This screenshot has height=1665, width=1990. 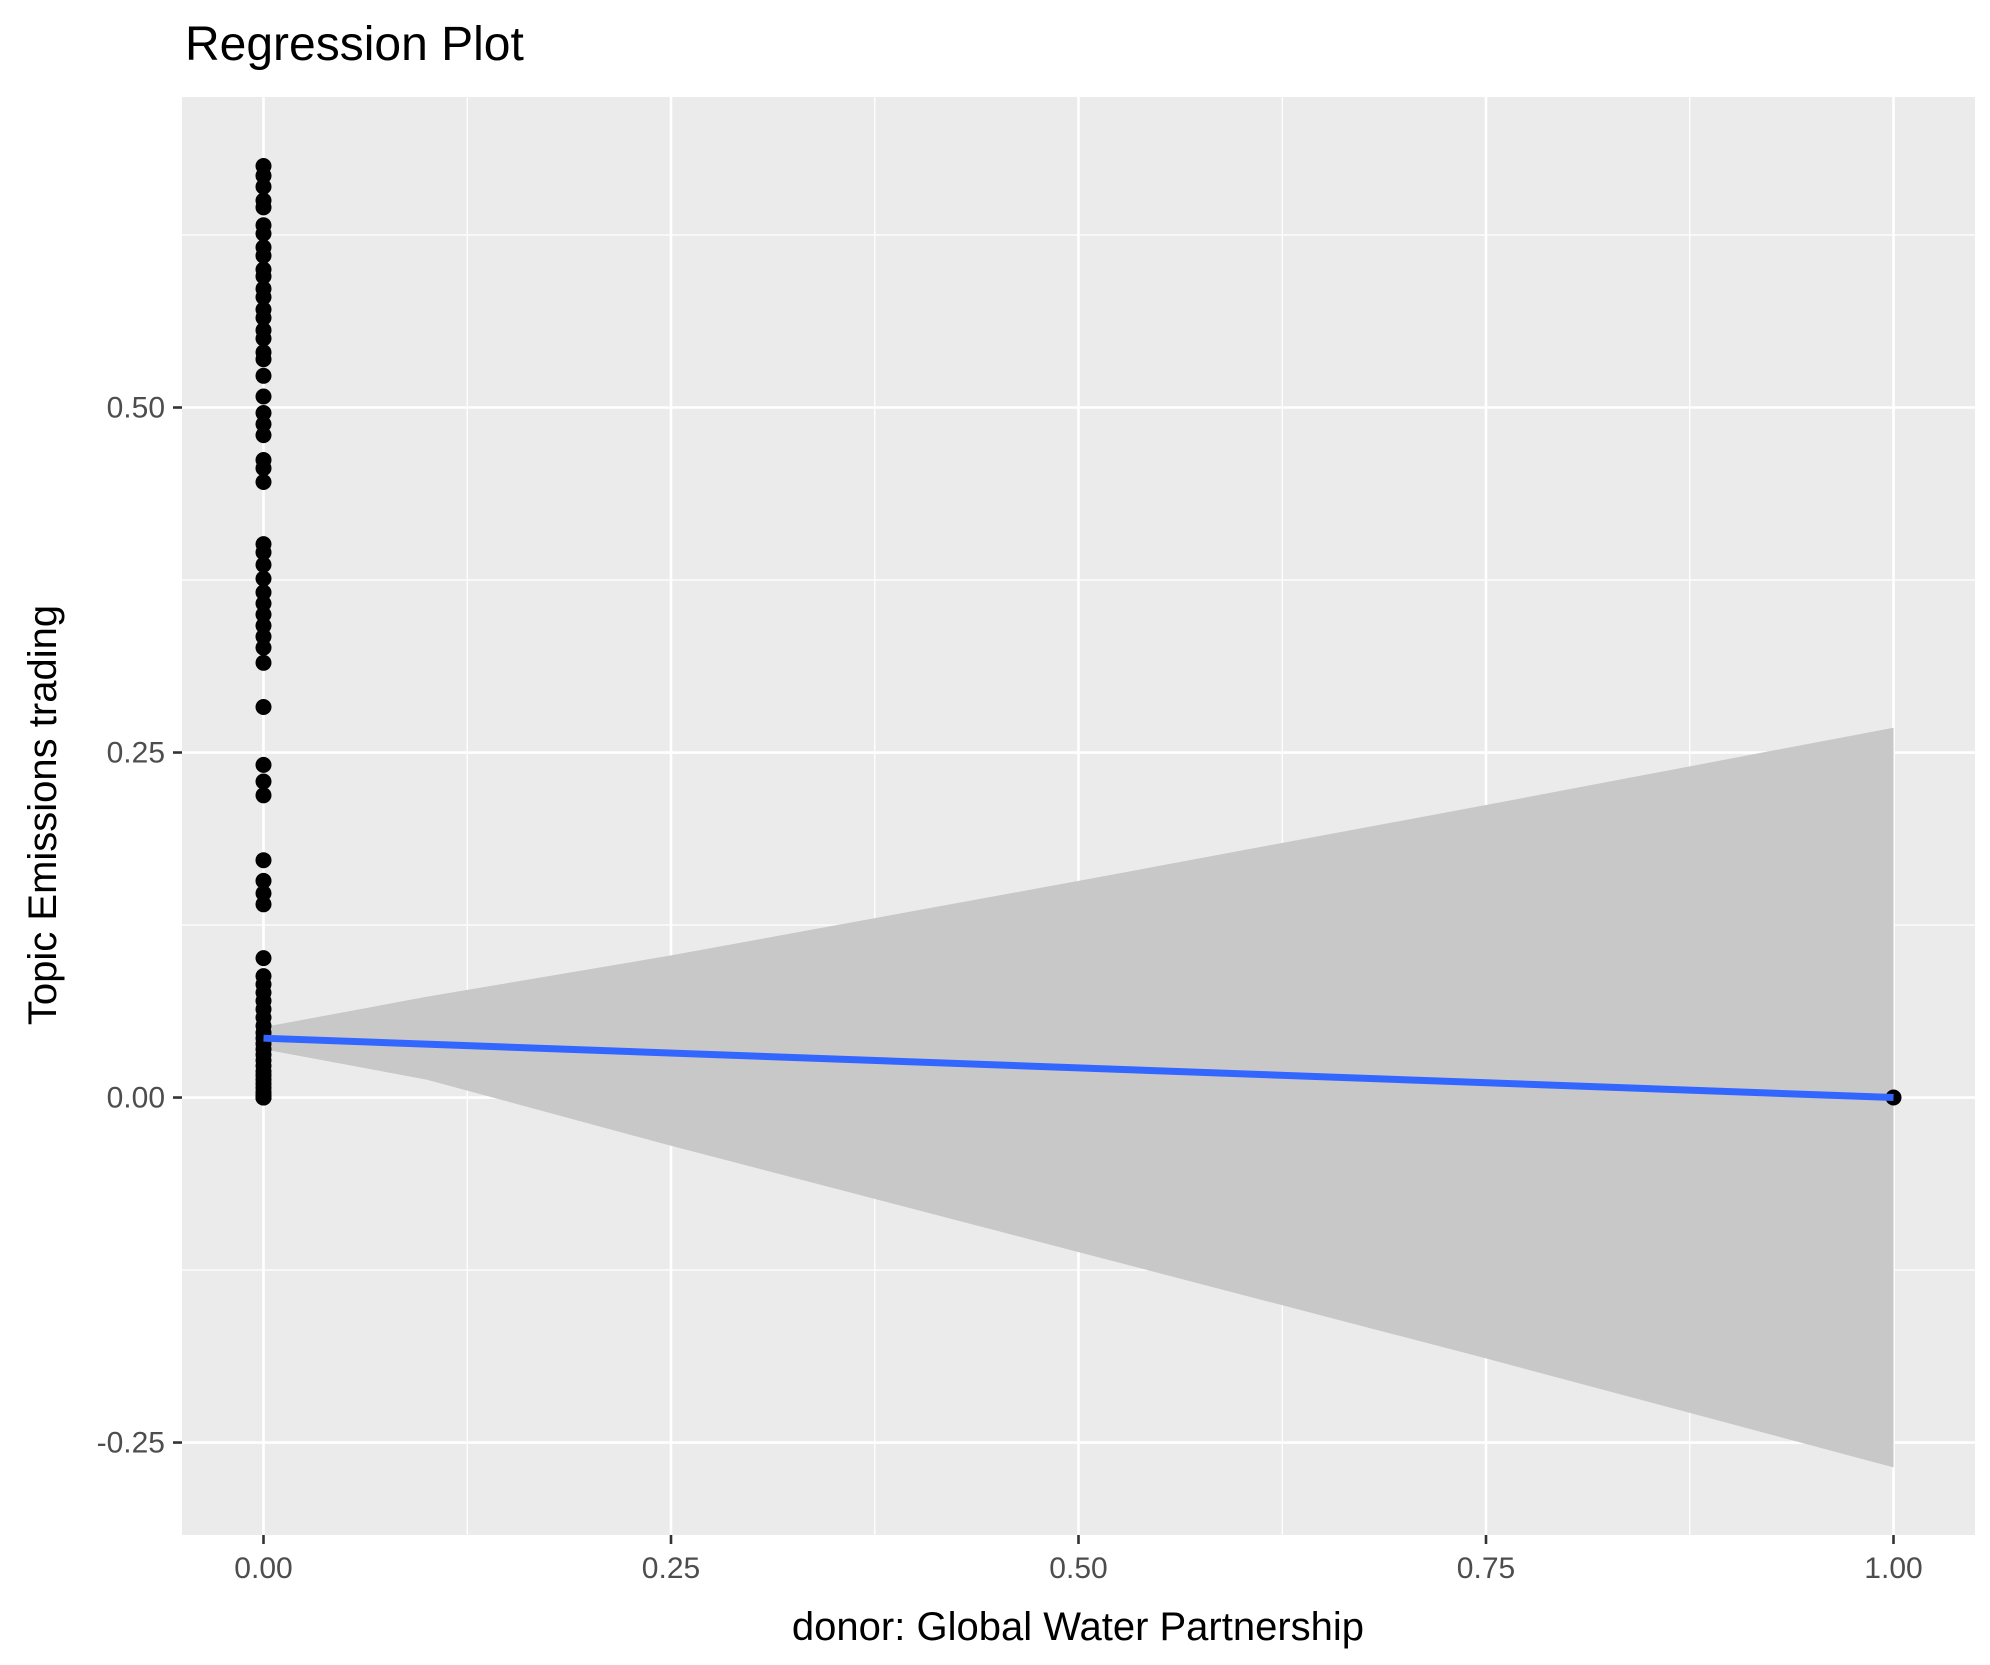 What do you see at coordinates (1078, 1068) in the screenshot?
I see `regression-line` at bounding box center [1078, 1068].